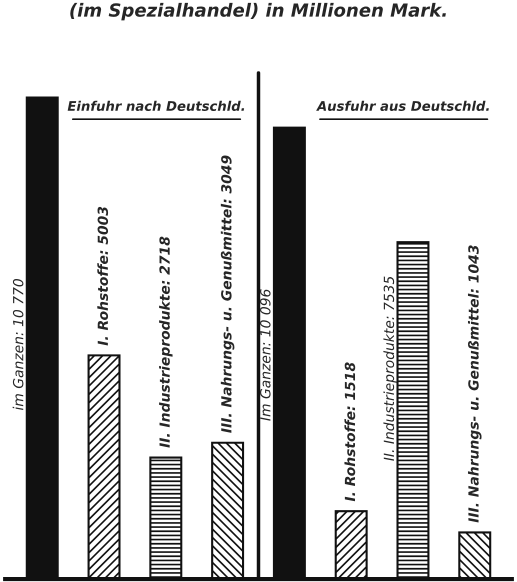  Describe the element at coordinates (258, 11) in the screenshot. I see `chart-title: (im Spezialhandel) in Millionen Mark.` at that location.